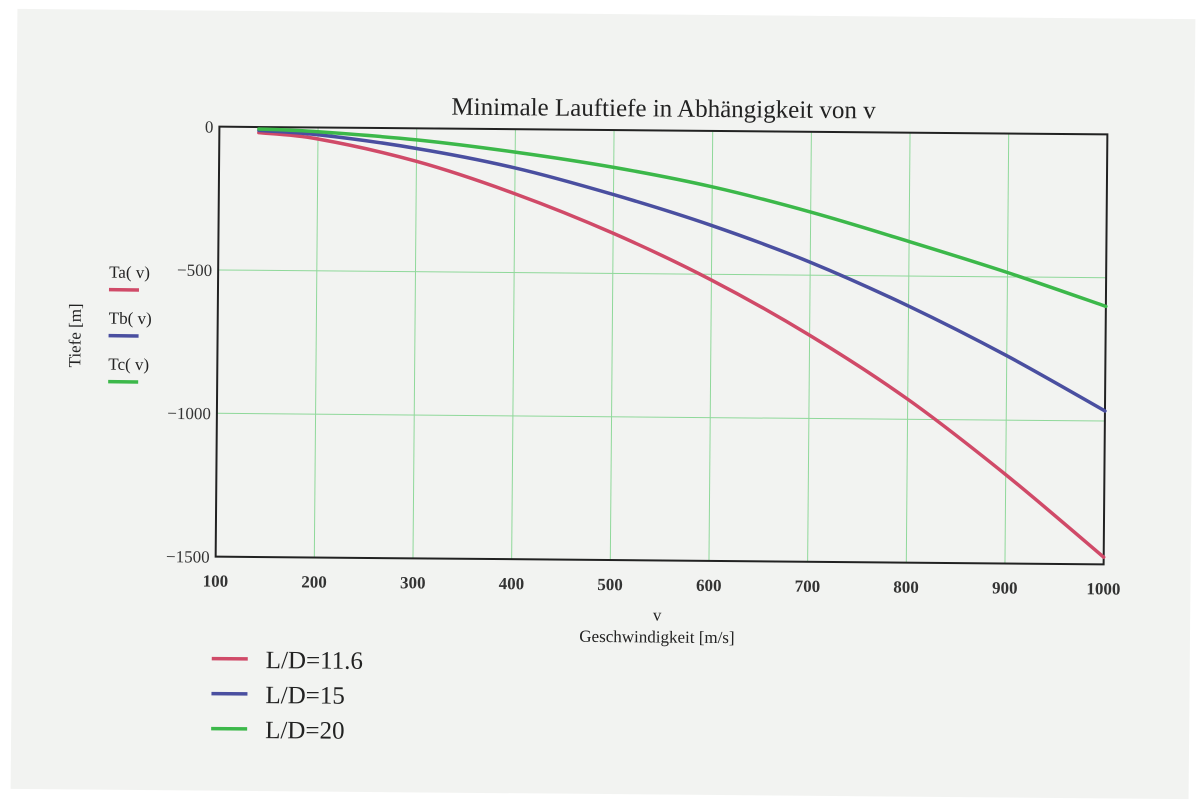  I want to click on x-tick-label: 400, so click(512, 583).